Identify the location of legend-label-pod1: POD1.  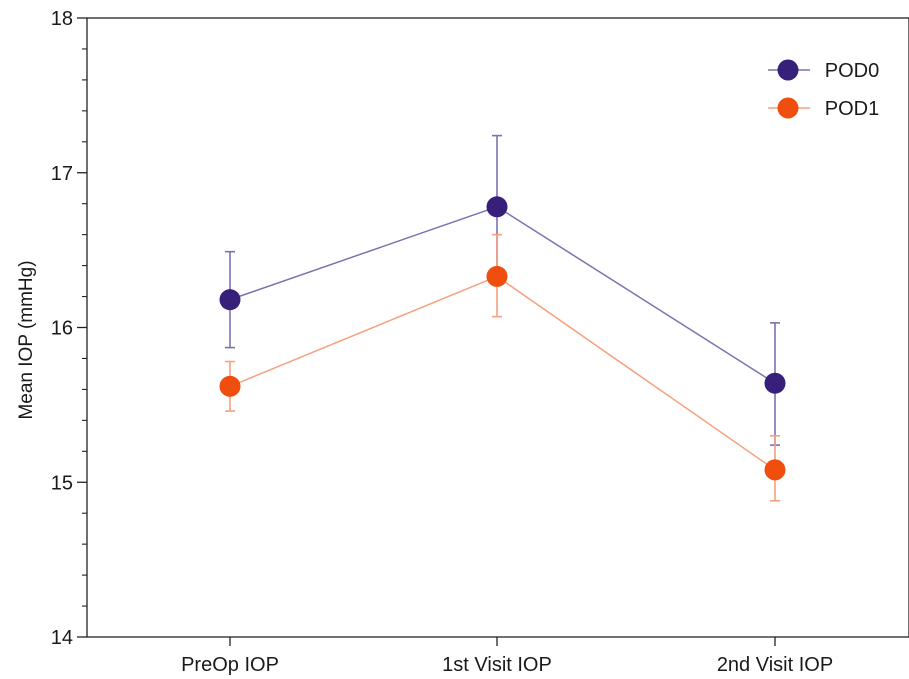
(852, 109).